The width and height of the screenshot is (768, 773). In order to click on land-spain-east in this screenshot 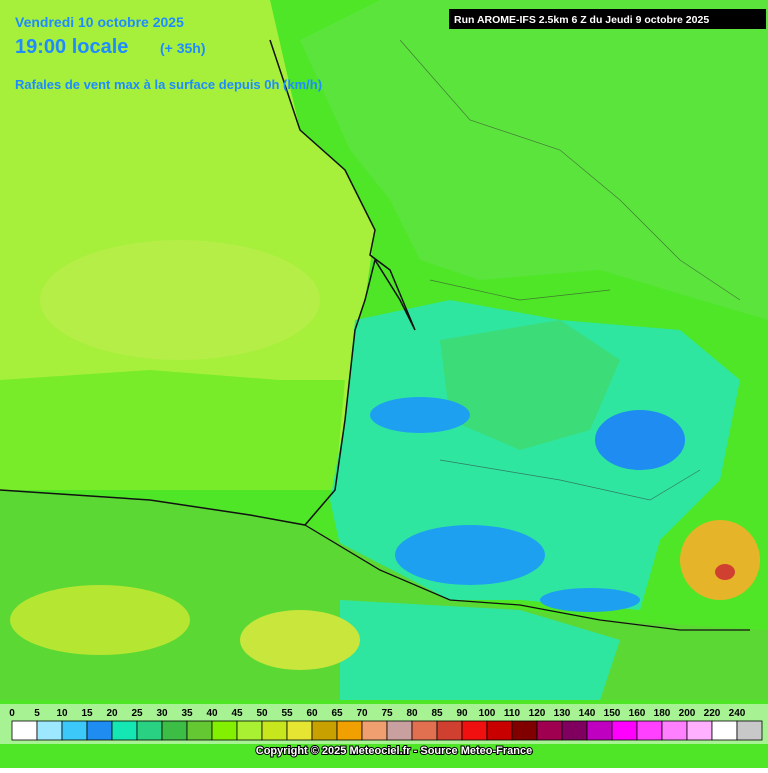, I will do `click(480, 650)`.